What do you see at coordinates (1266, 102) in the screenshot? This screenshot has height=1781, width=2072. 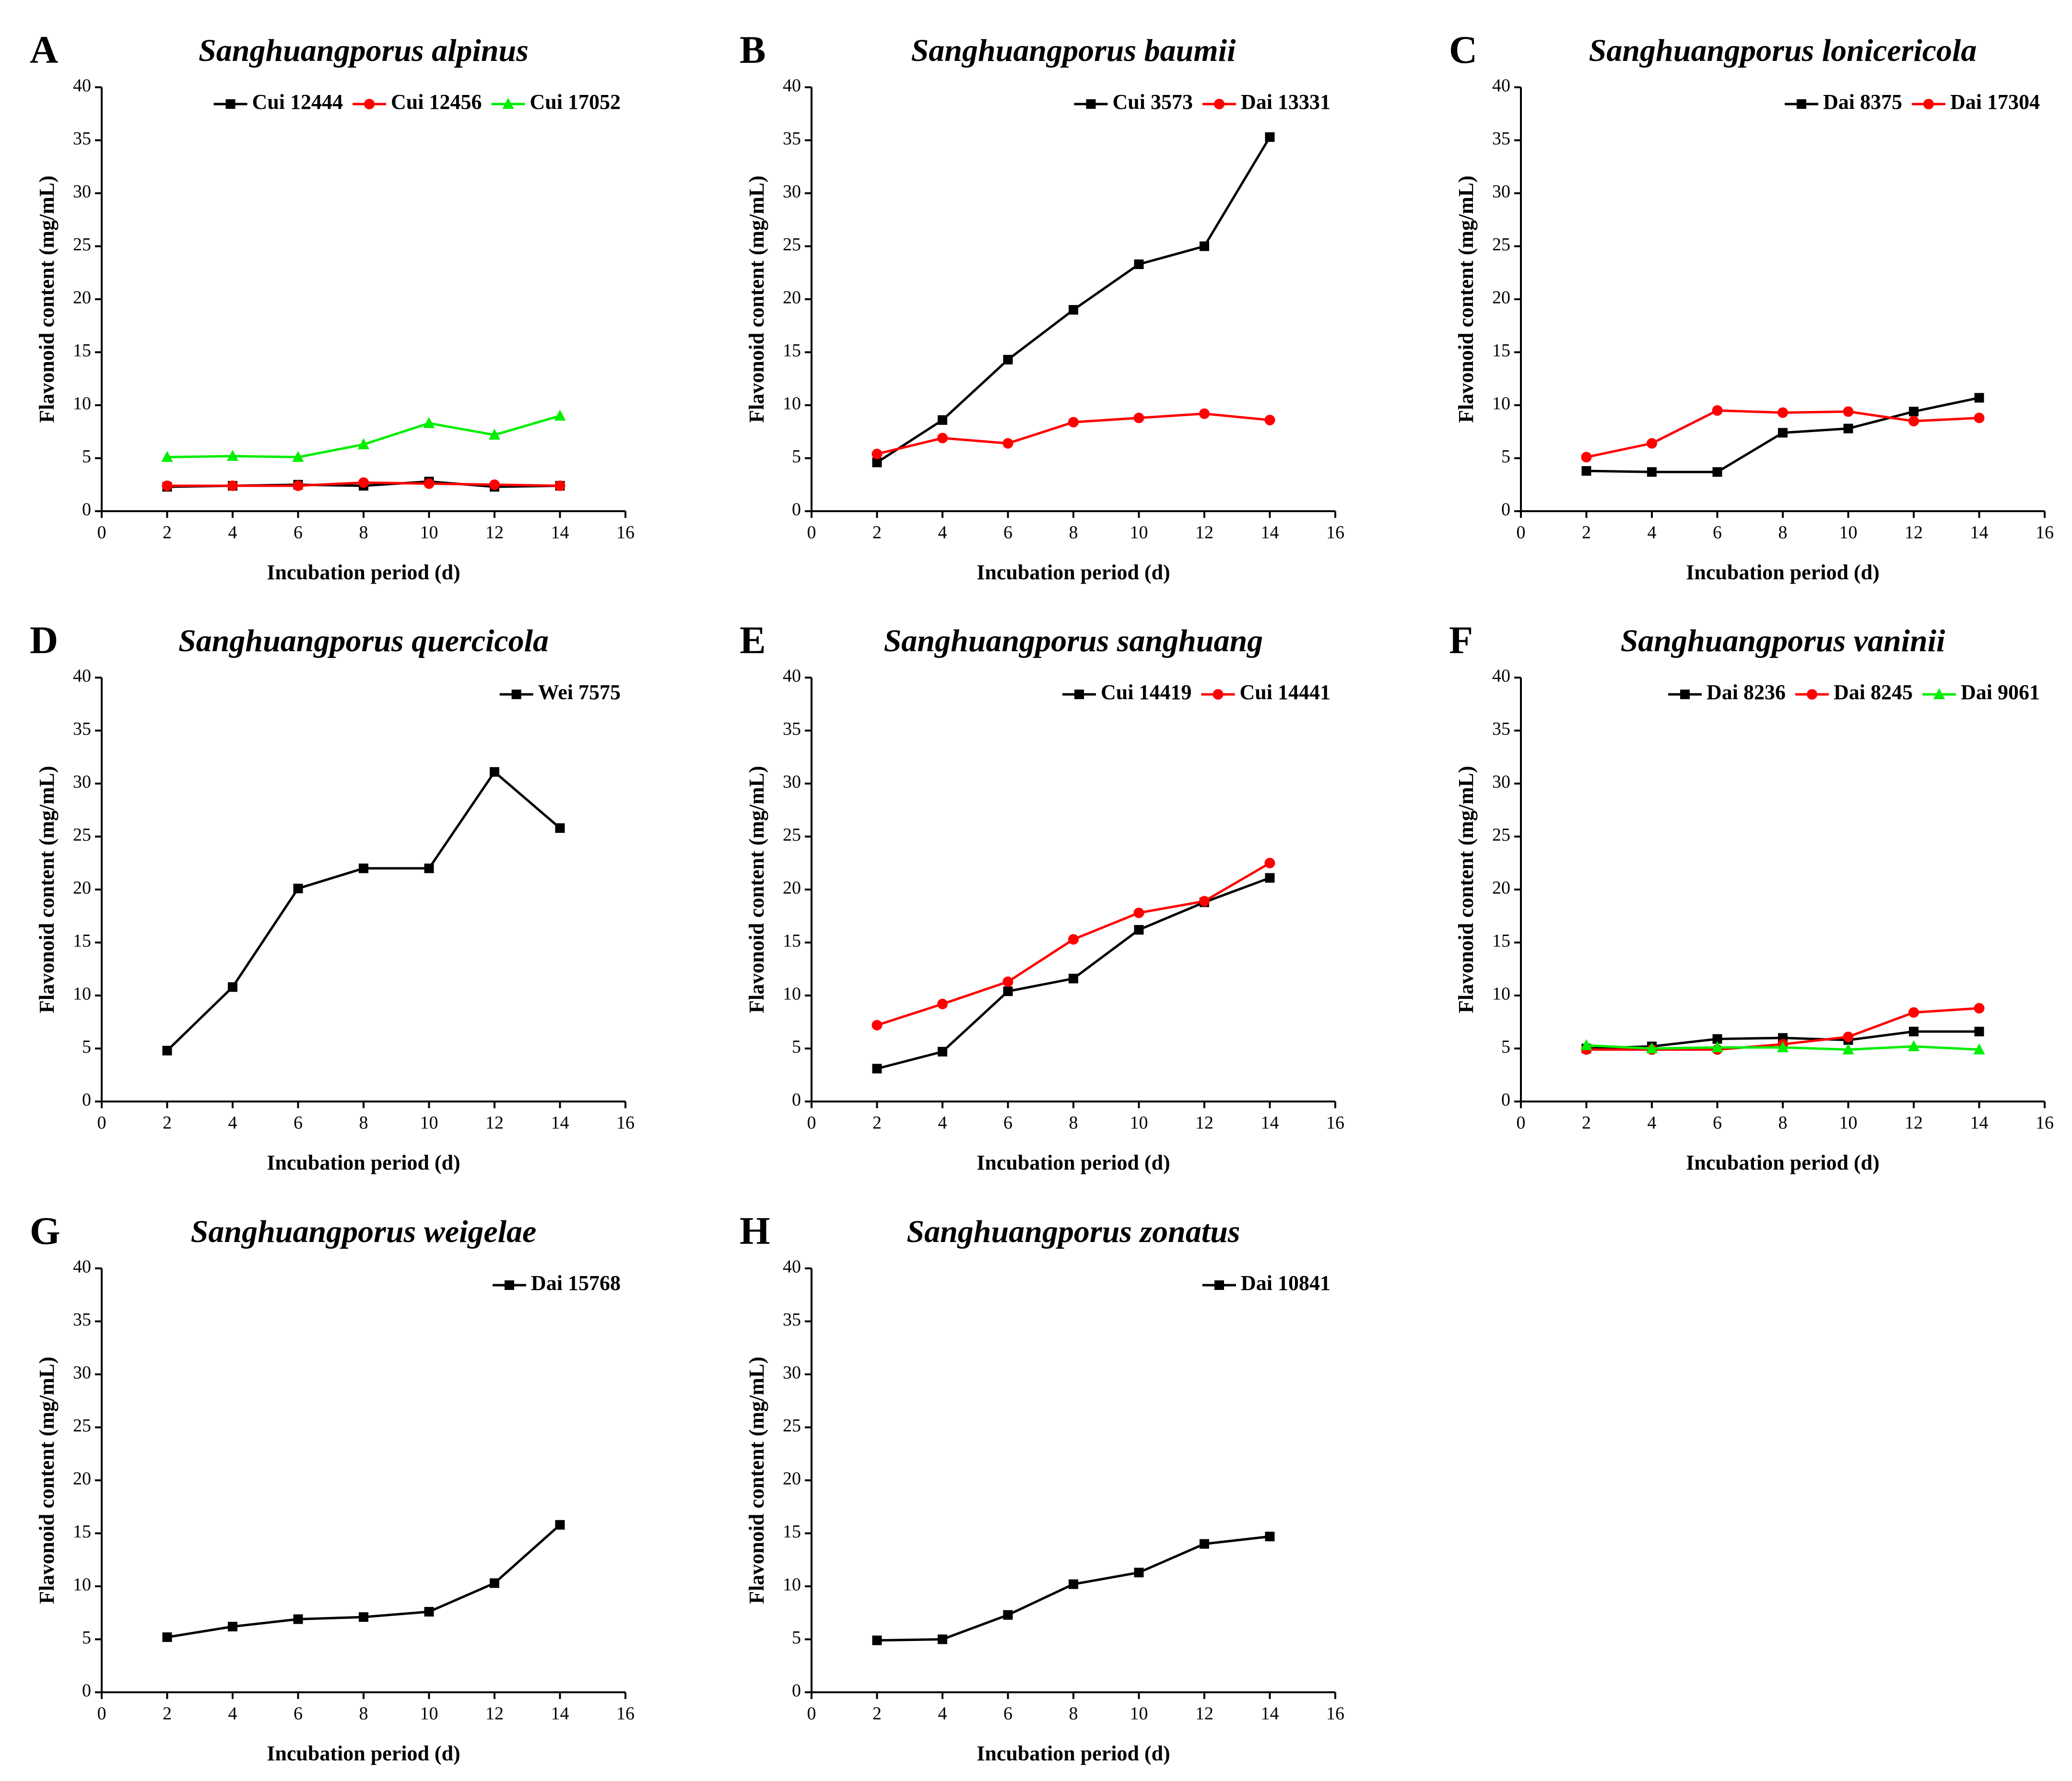 I see `legend-item: Dai 13331` at bounding box center [1266, 102].